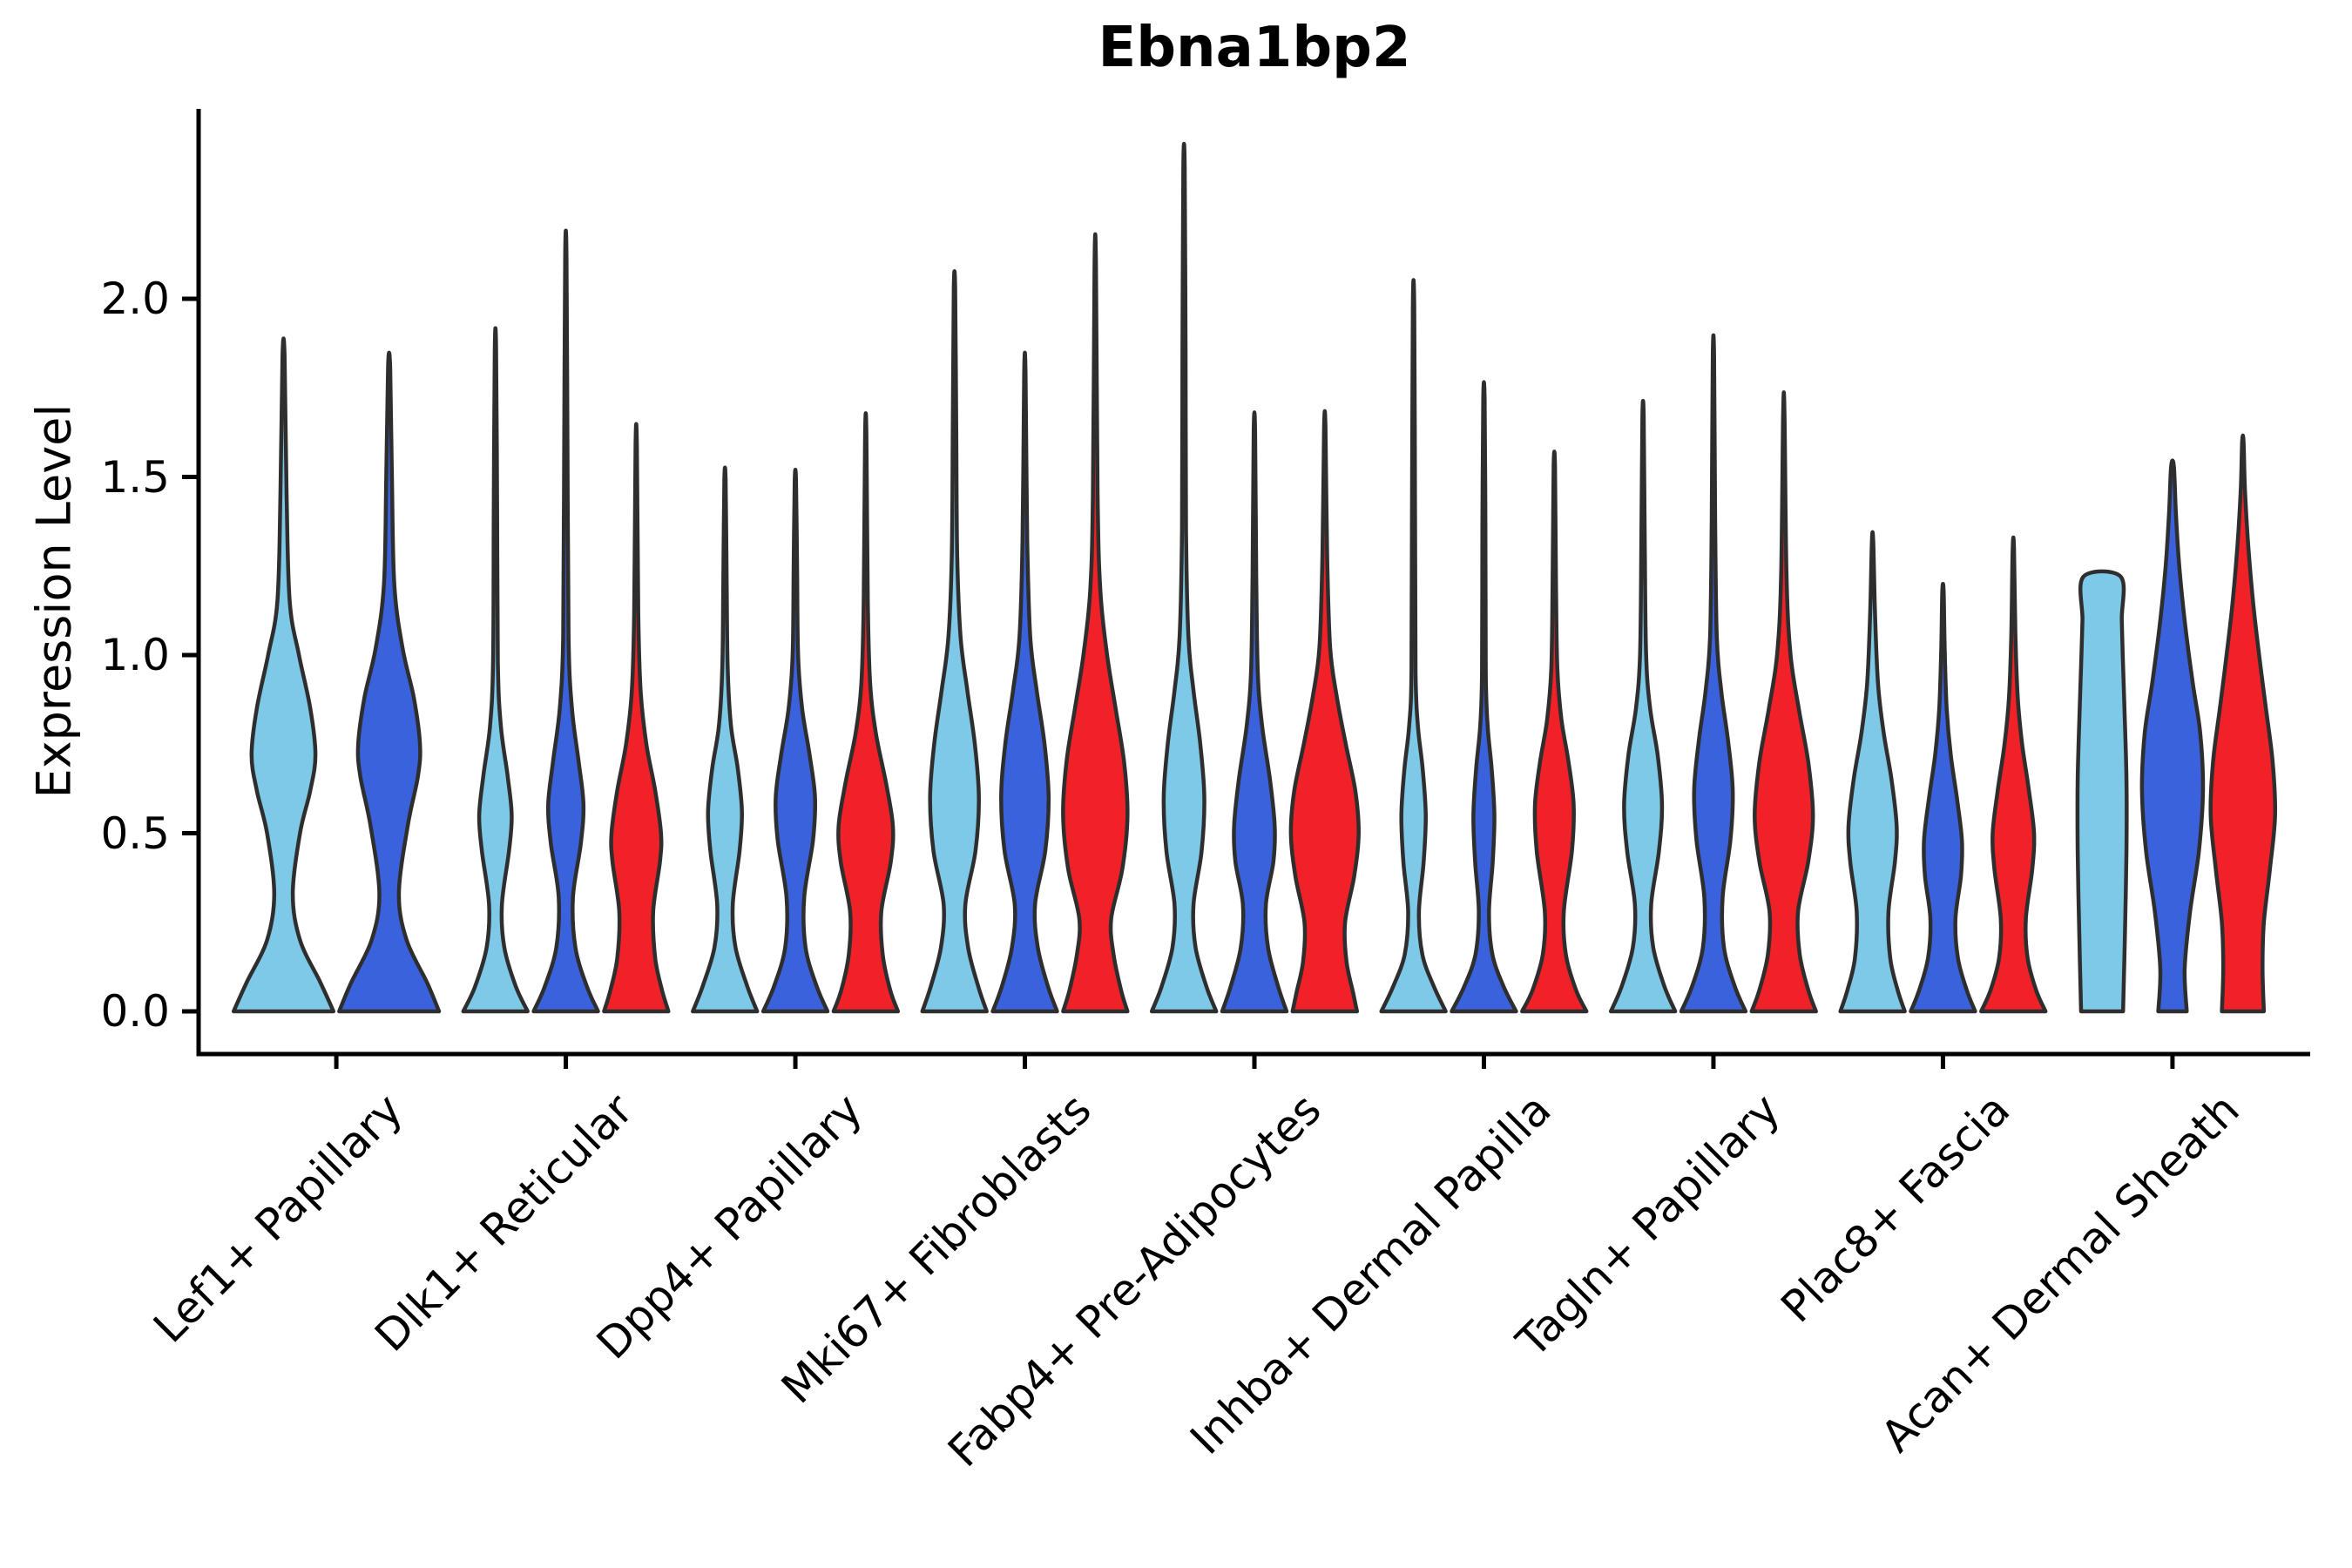 This screenshot has height=1568, width=2352. Describe the element at coordinates (1254, 48) in the screenshot. I see `chart-title: Ebna1bp2` at that location.